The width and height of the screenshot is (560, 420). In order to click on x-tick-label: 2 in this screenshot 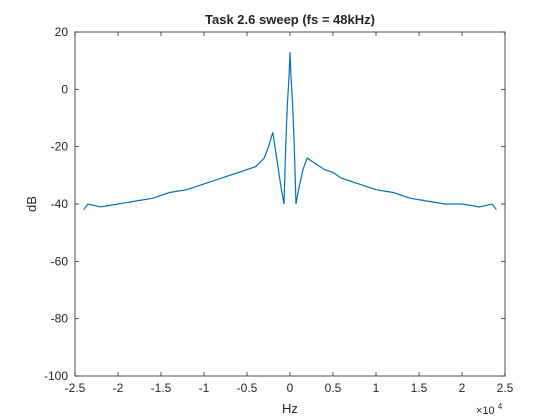, I will do `click(462, 388)`.